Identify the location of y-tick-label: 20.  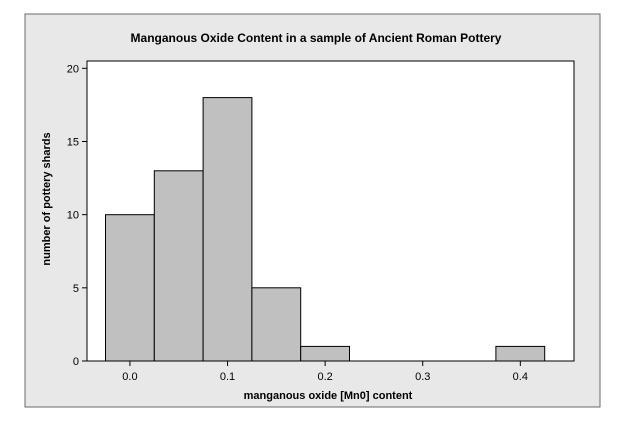
(73, 69).